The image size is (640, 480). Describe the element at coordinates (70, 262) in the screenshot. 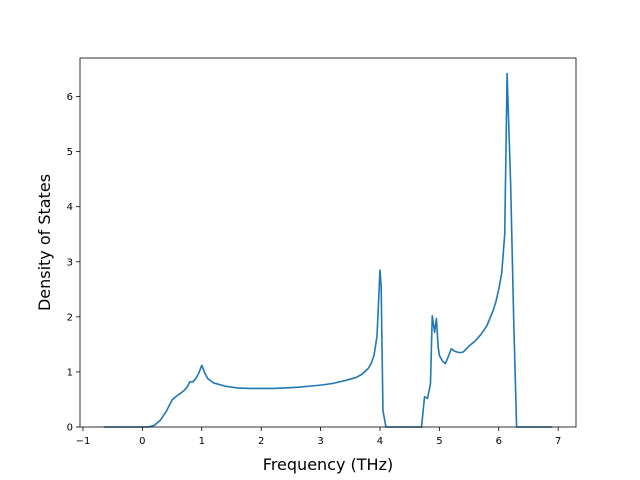

I see `y-tick-label: 3` at that location.